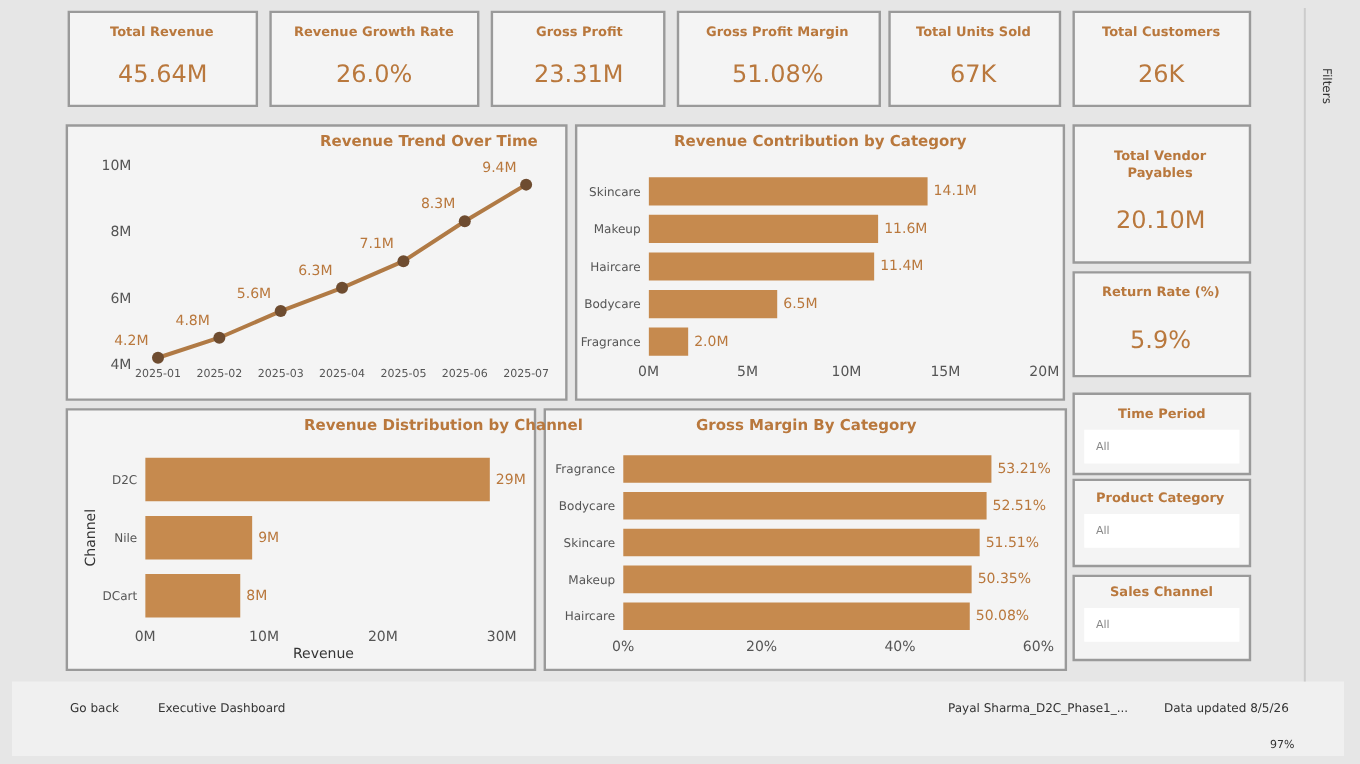 The image size is (1360, 764). I want to click on text: 67K, so click(974, 74).